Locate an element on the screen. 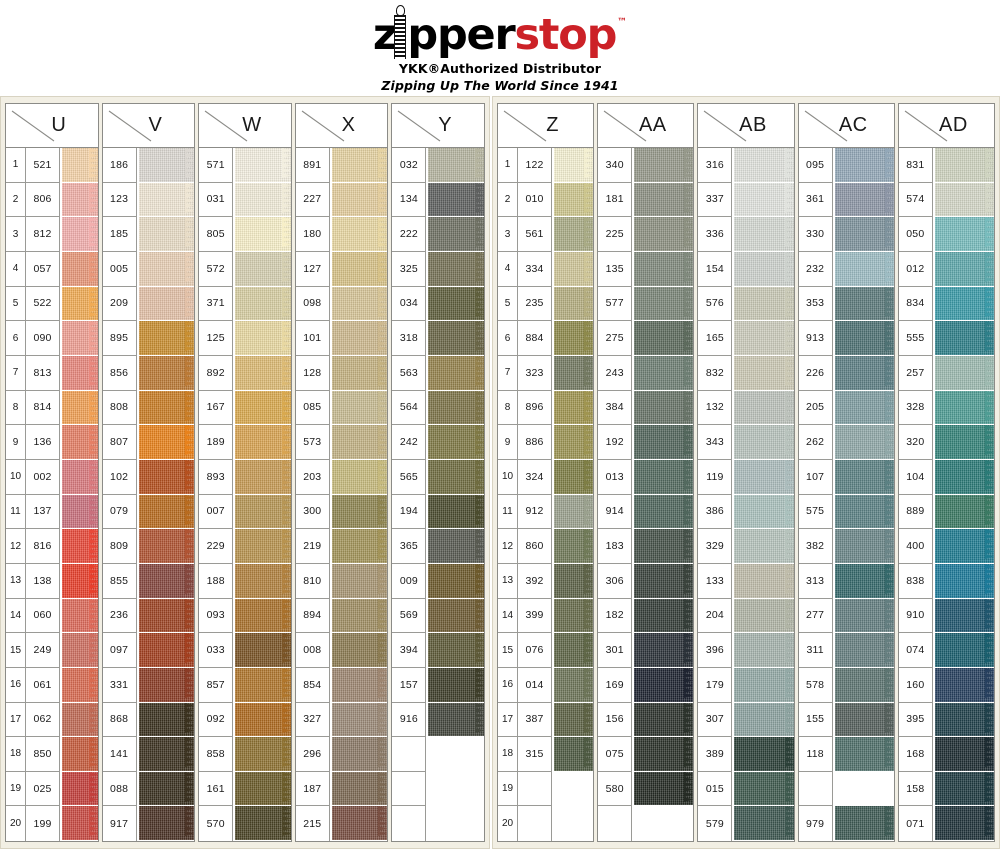 The height and width of the screenshot is (849, 1000). table-row: 257 is located at coordinates (946, 373).